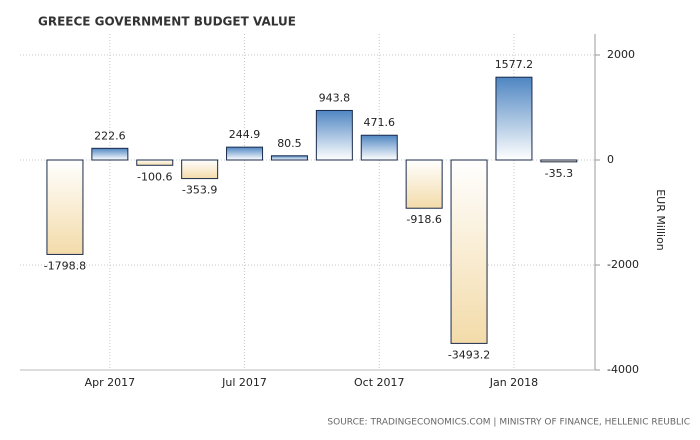 The height and width of the screenshot is (440, 700). What do you see at coordinates (513, 382) in the screenshot?
I see `x-tick-label: Jan 2018` at bounding box center [513, 382].